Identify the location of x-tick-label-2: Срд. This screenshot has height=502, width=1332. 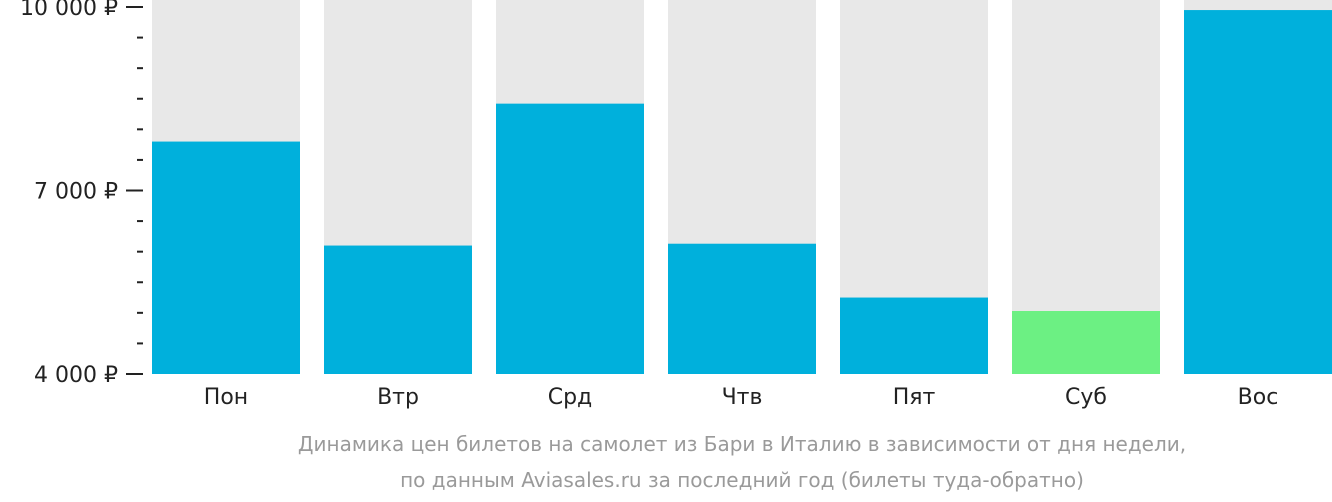
(570, 397).